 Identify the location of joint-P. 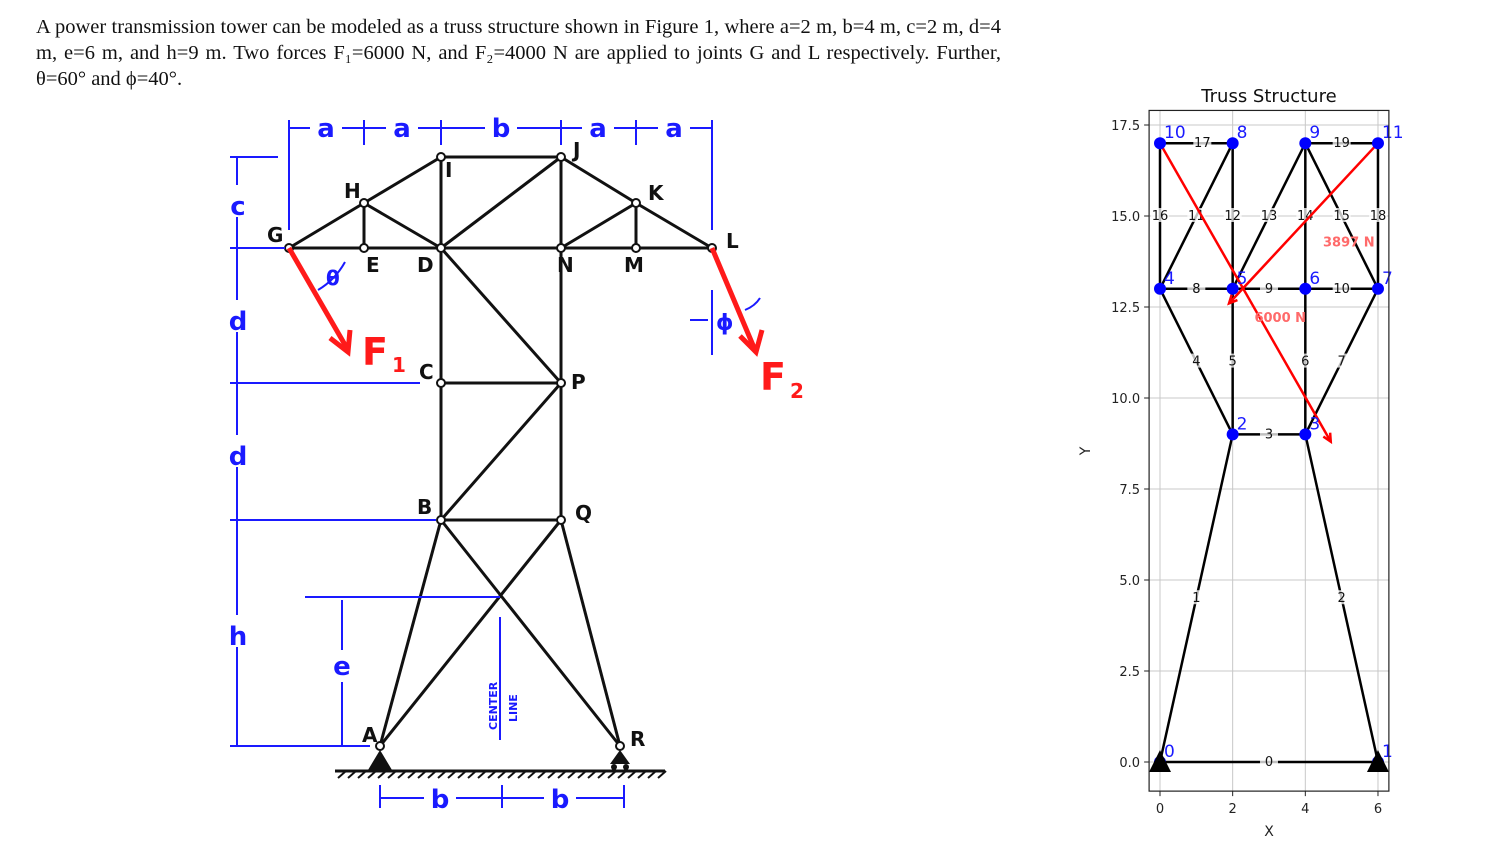
(561, 383).